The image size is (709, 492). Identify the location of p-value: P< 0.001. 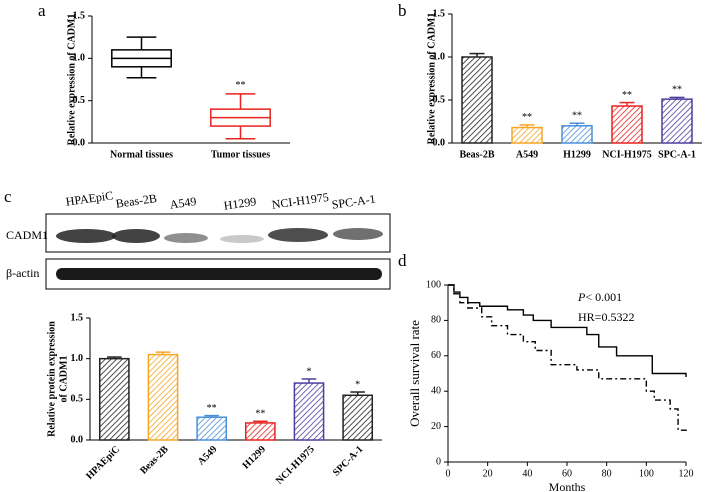
(599, 297).